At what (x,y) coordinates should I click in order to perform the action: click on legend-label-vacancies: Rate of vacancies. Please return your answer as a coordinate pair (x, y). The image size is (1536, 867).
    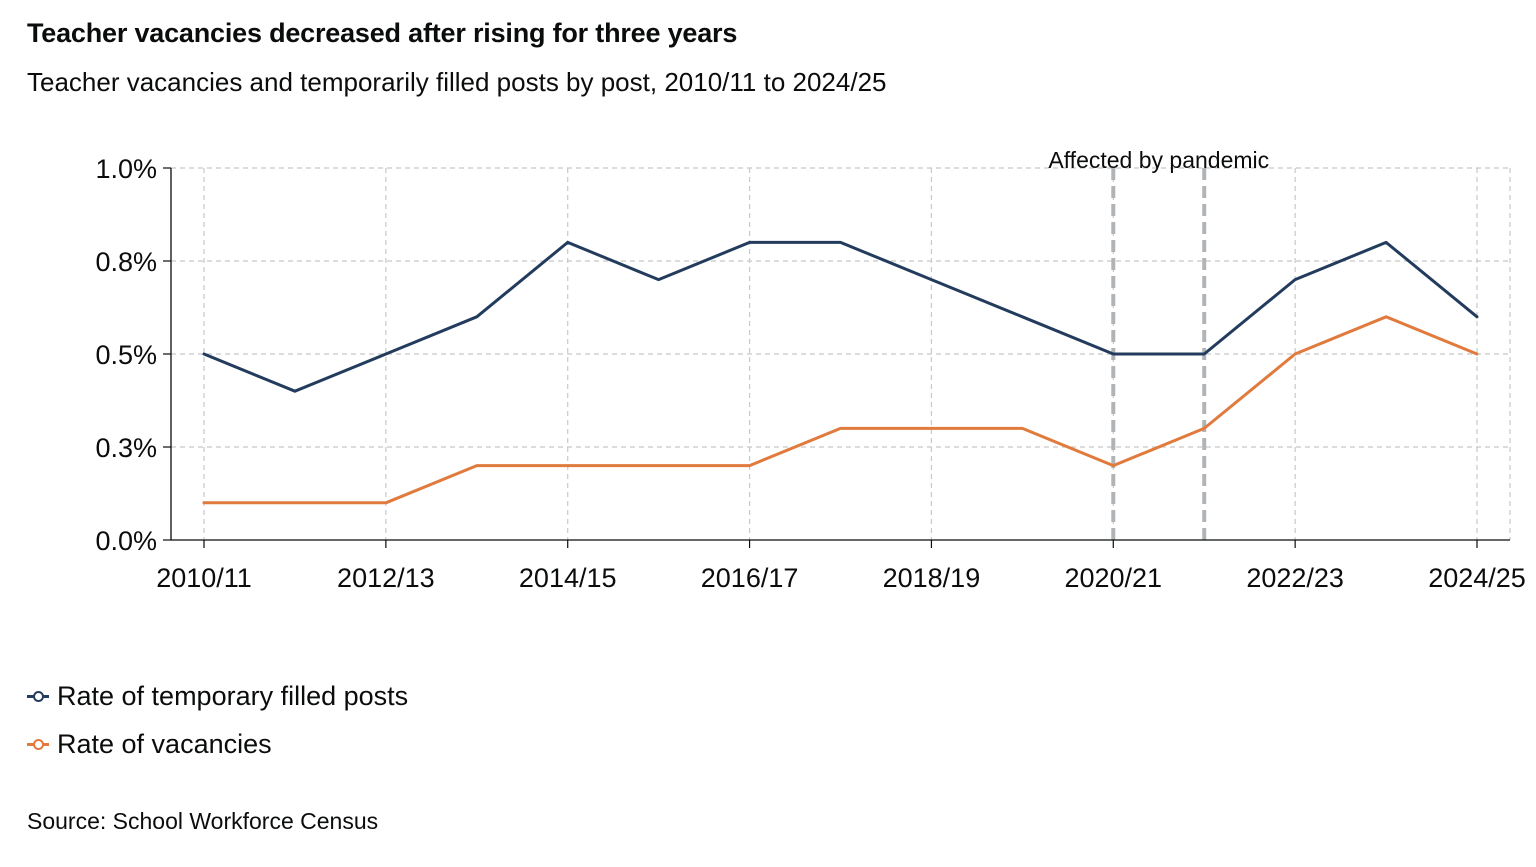
    Looking at the image, I should click on (164, 743).